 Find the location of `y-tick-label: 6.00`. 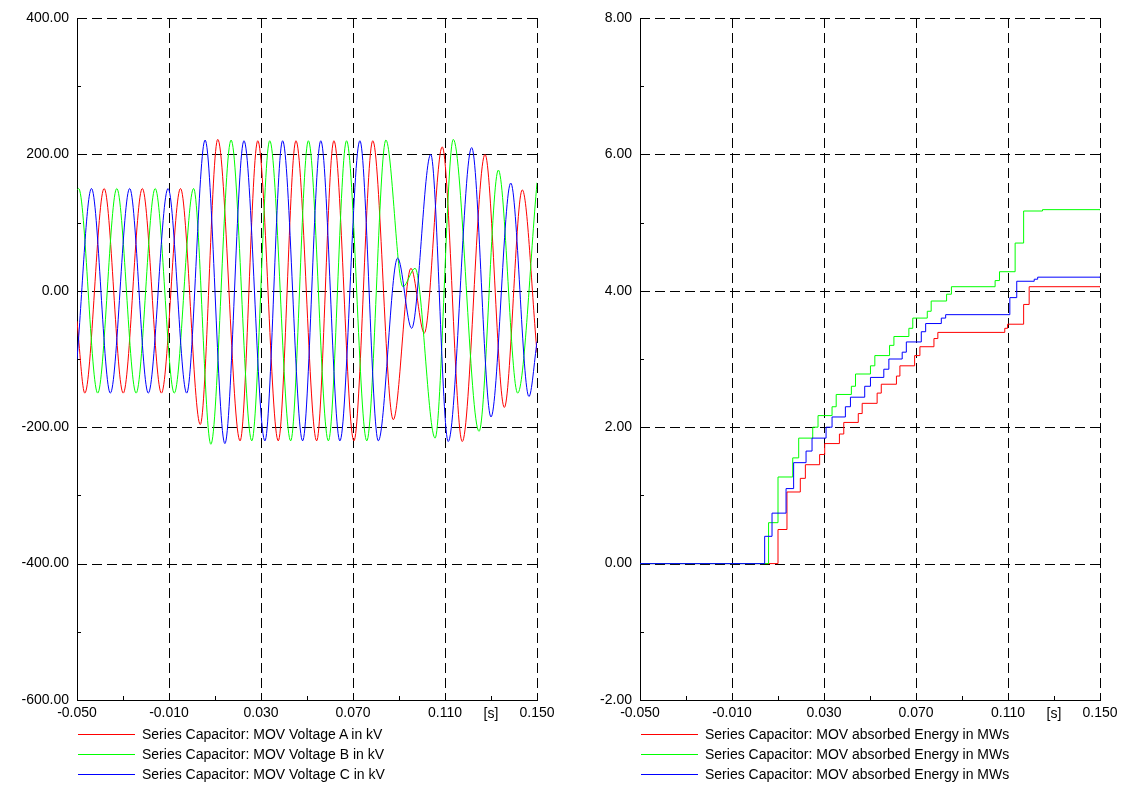

y-tick-label: 6.00 is located at coordinates (618, 153).